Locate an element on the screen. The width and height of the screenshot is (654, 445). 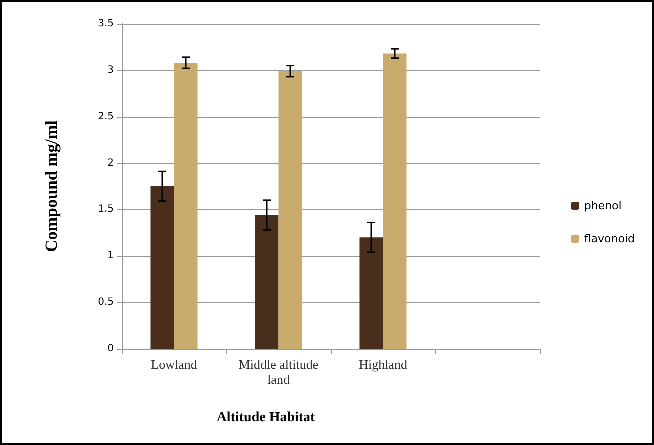
x-tick-label: Middle altitude land is located at coordinates (278, 372).